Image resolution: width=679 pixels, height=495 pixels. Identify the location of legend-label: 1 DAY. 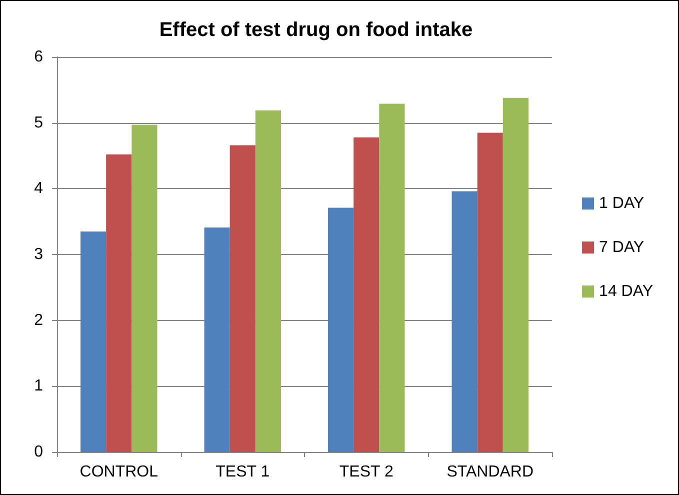
(621, 203).